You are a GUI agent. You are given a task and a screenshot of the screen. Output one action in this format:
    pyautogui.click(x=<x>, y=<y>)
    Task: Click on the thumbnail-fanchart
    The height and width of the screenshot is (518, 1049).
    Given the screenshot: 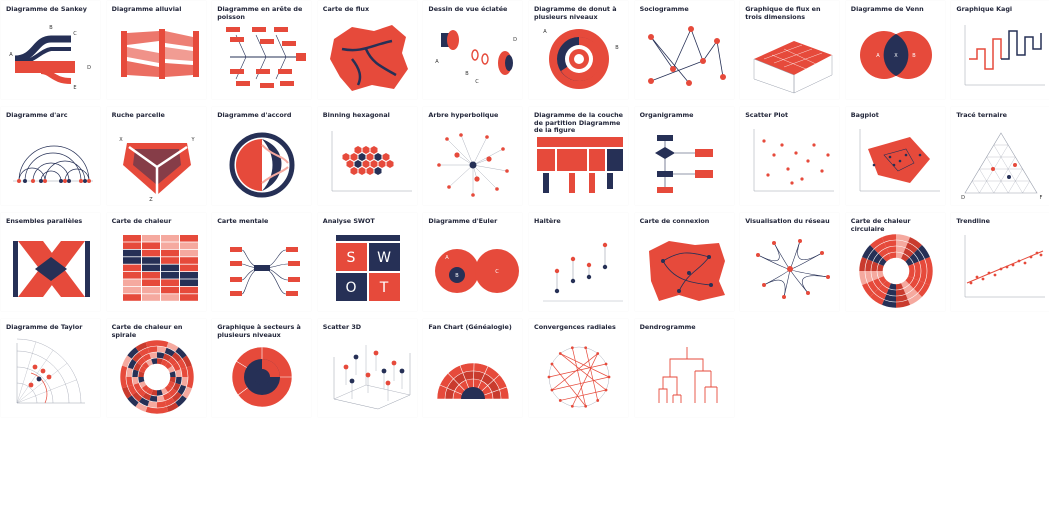 What is the action you would take?
    pyautogui.click(x=473, y=376)
    